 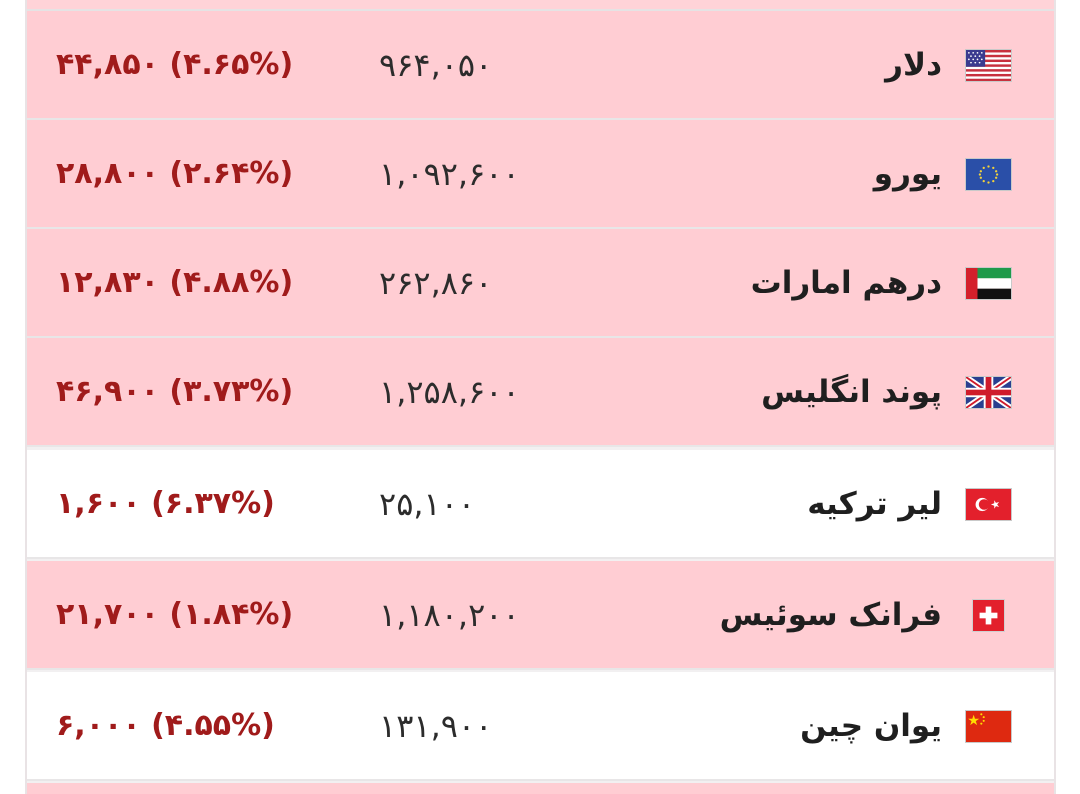 I want to click on turkey-flag-icon, so click(x=988, y=504).